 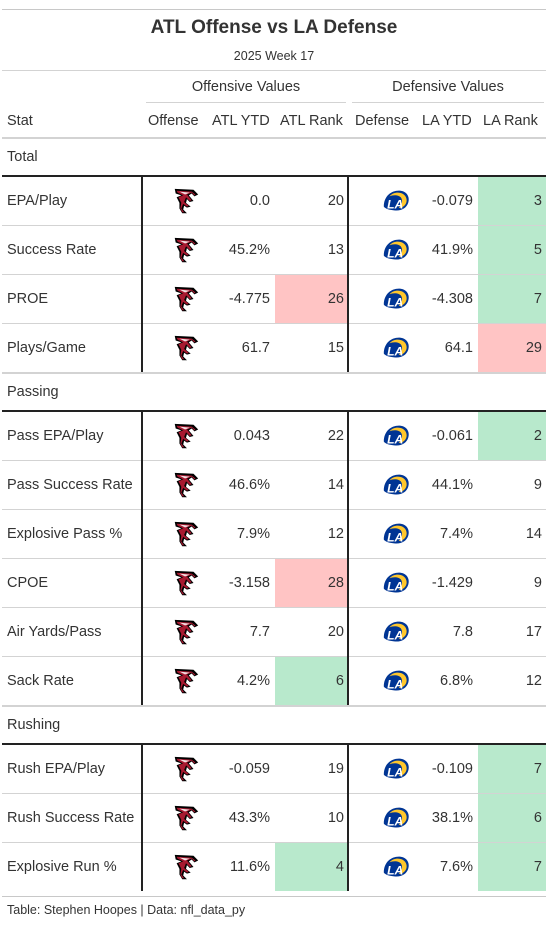 I want to click on atl-ytd-value: 45.2%, so click(x=249, y=250).